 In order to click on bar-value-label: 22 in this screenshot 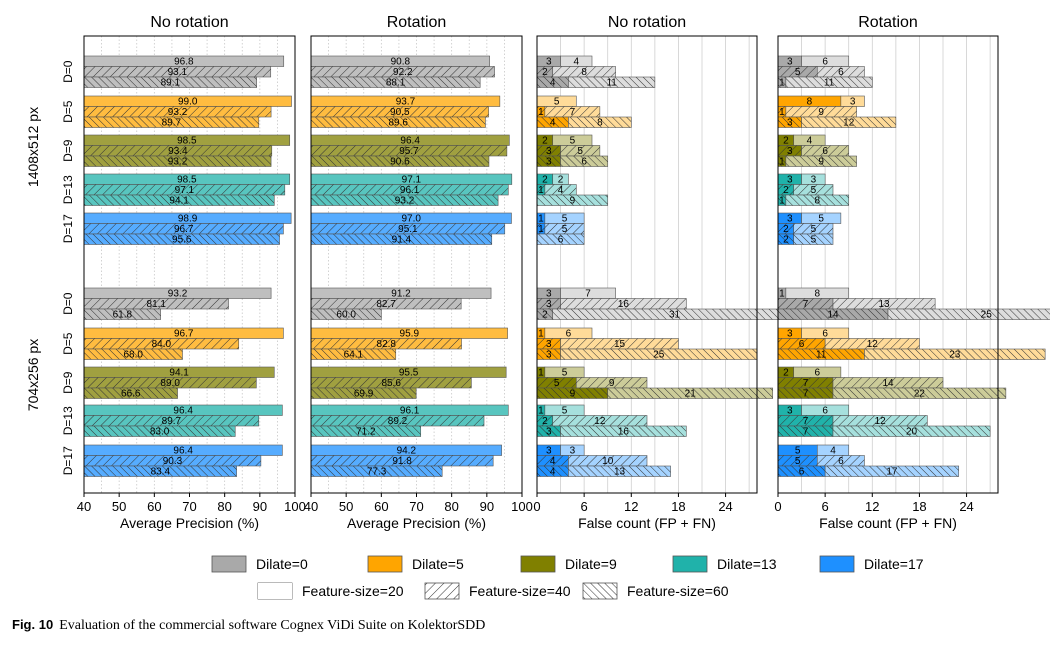, I will do `click(920, 394)`.